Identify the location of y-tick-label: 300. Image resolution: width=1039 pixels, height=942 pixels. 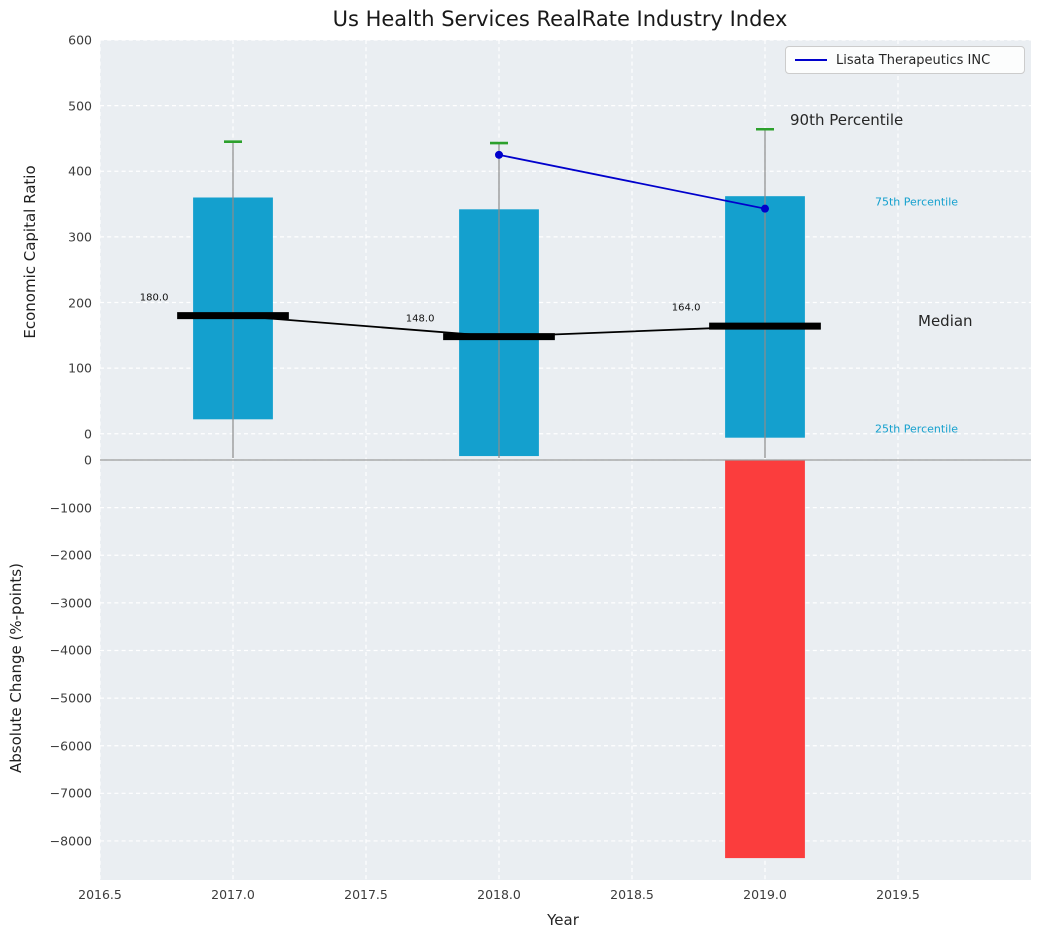
(80, 237).